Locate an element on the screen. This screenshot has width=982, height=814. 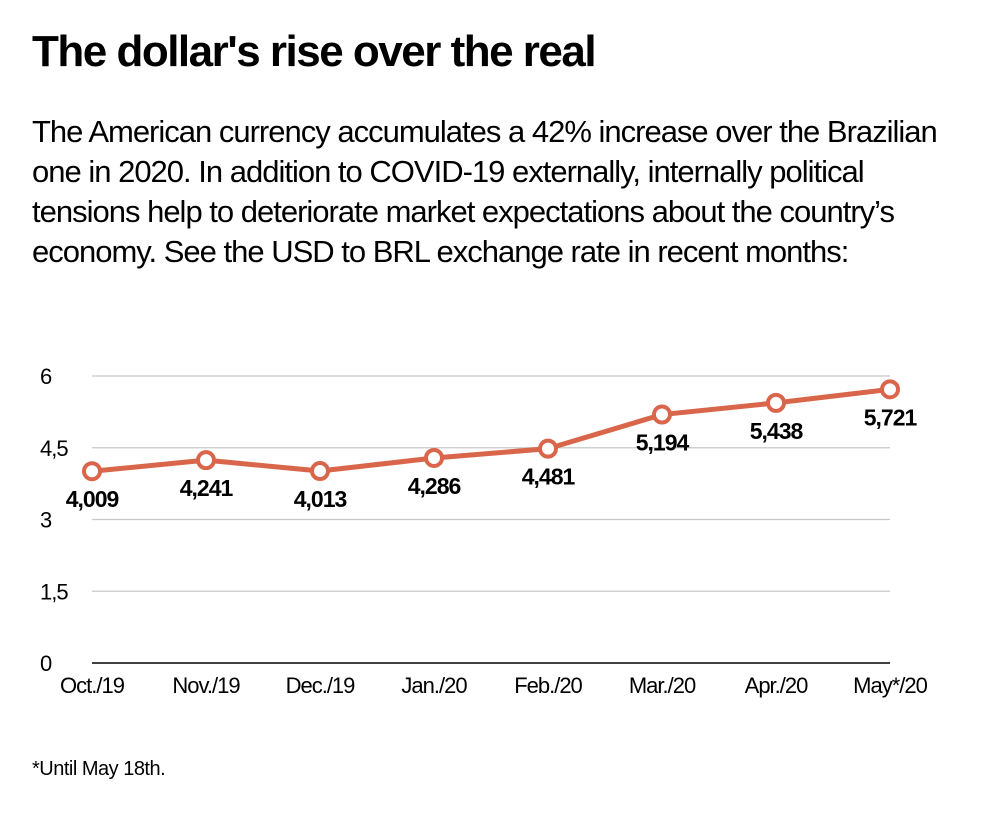
data-points is located at coordinates (491, 430).